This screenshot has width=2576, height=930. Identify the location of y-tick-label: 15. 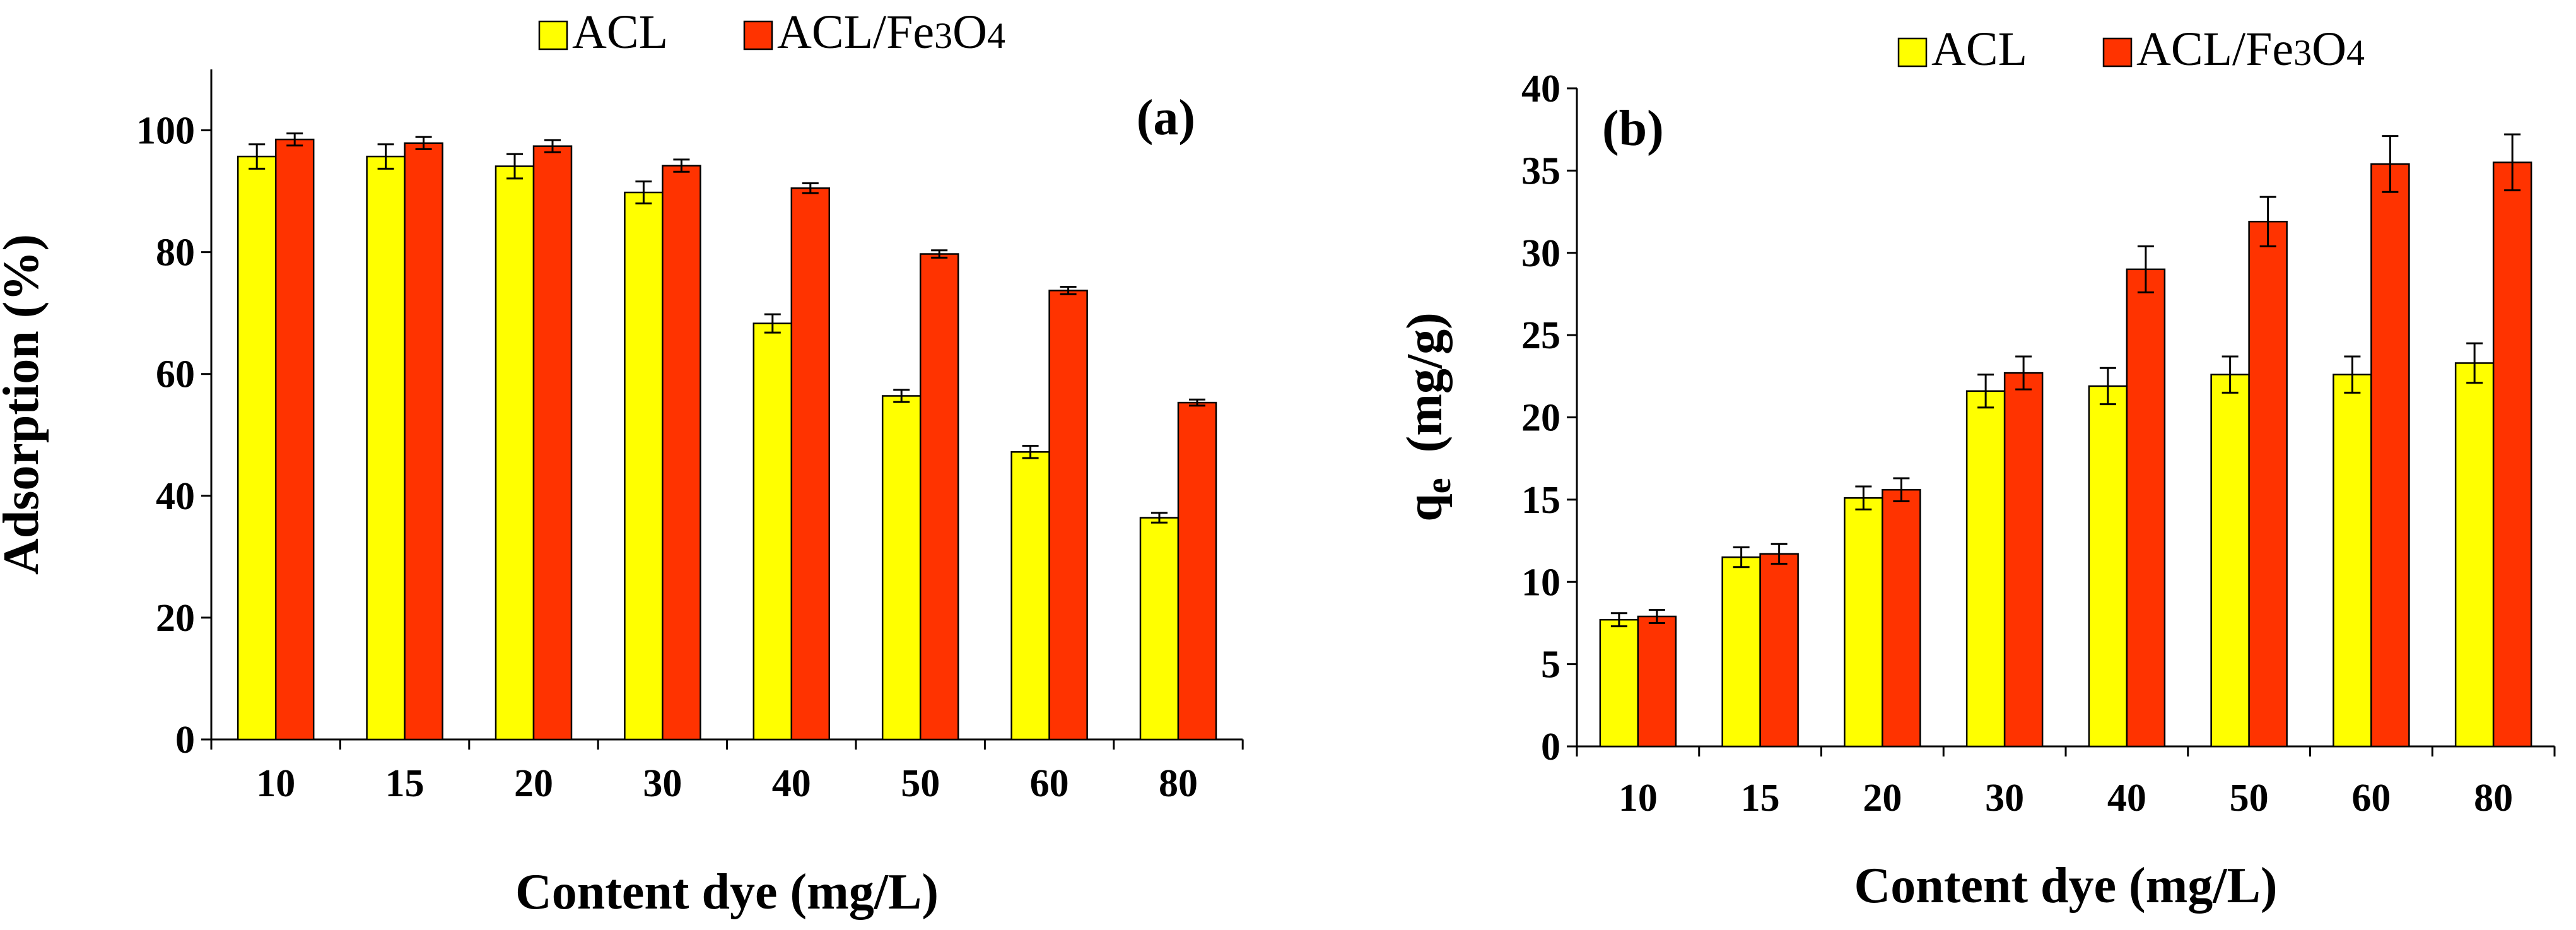
(1540, 500).